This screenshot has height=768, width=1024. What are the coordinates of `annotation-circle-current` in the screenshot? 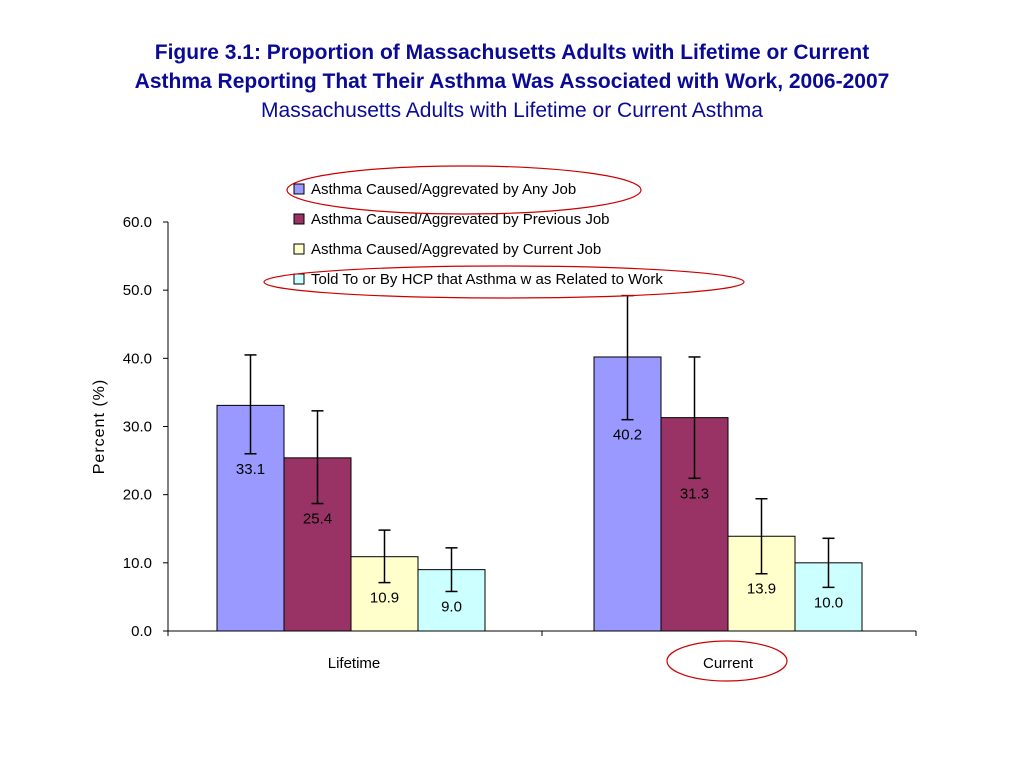 It's located at (727, 661).